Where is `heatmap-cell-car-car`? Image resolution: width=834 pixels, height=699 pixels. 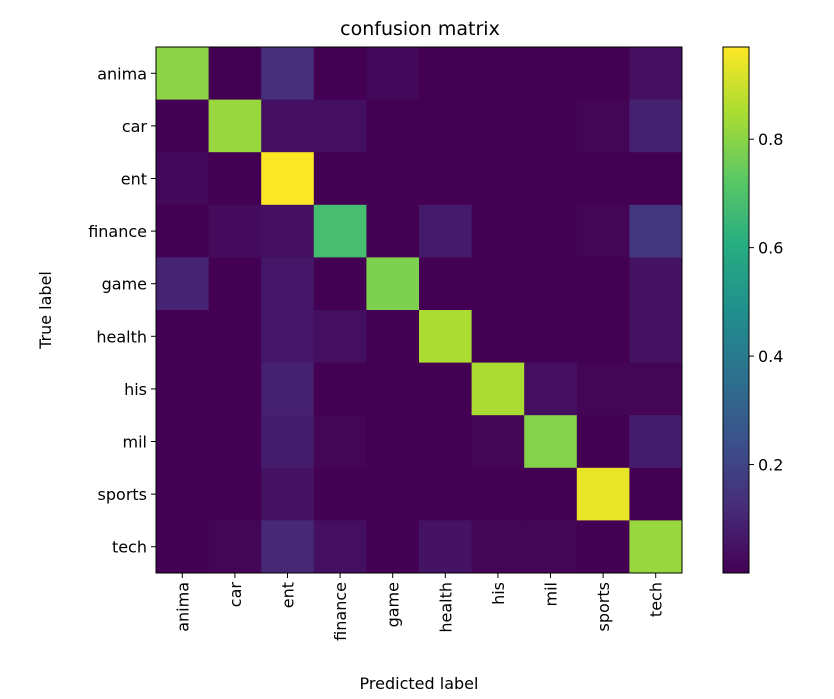 heatmap-cell-car-car is located at coordinates (235, 126).